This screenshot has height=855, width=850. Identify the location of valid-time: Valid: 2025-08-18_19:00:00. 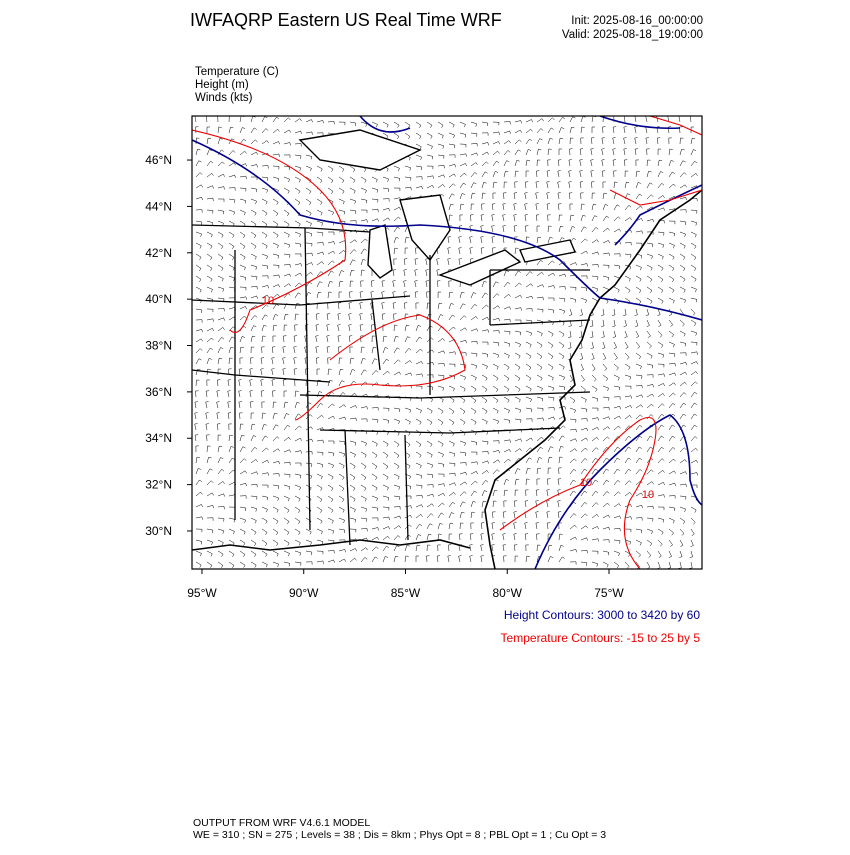
(632, 35).